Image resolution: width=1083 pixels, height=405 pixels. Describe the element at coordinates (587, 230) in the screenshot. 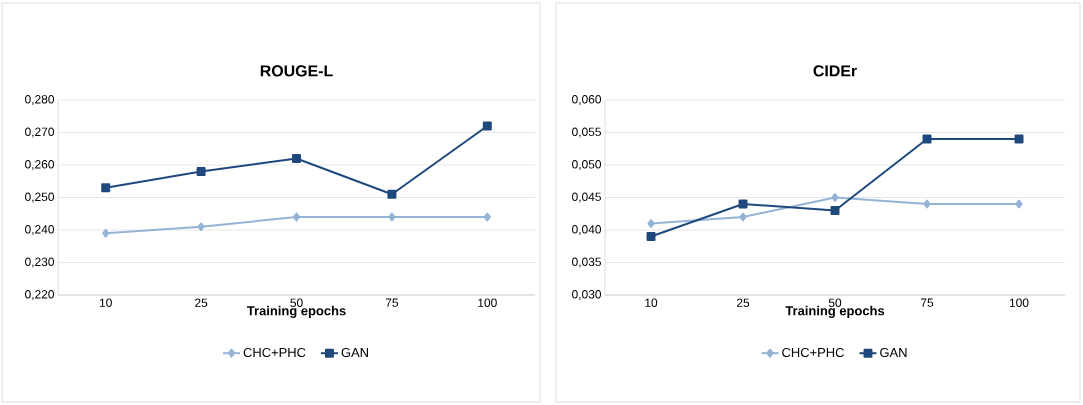

I see `y-tick-label: 0,040` at that location.